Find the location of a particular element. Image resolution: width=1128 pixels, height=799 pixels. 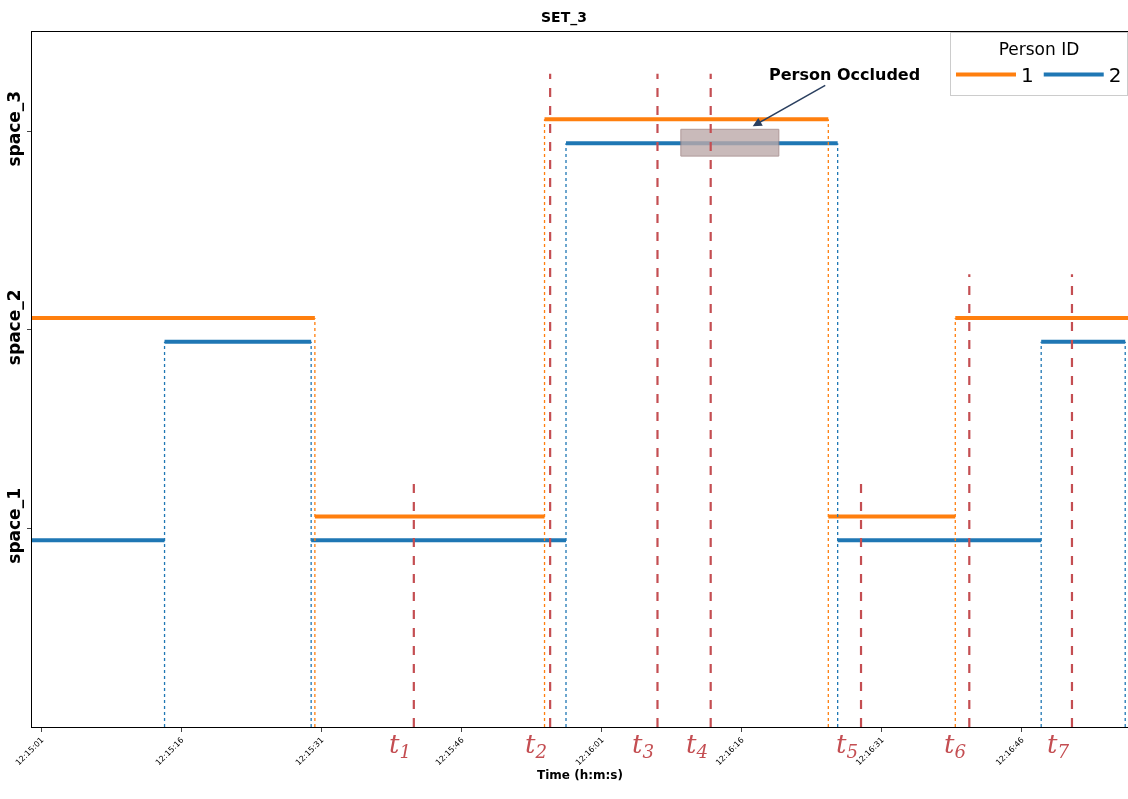

annotation: t$_{1}$ is located at coordinates (400, 746).